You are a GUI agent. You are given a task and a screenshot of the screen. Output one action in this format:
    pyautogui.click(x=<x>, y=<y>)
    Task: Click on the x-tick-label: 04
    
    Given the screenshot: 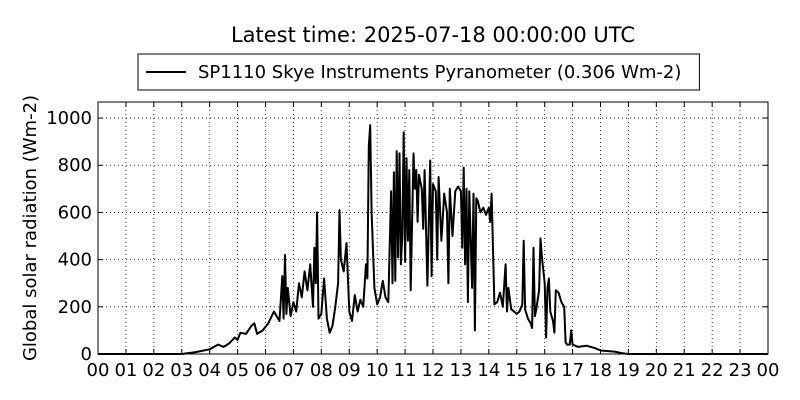 What is the action you would take?
    pyautogui.click(x=209, y=370)
    